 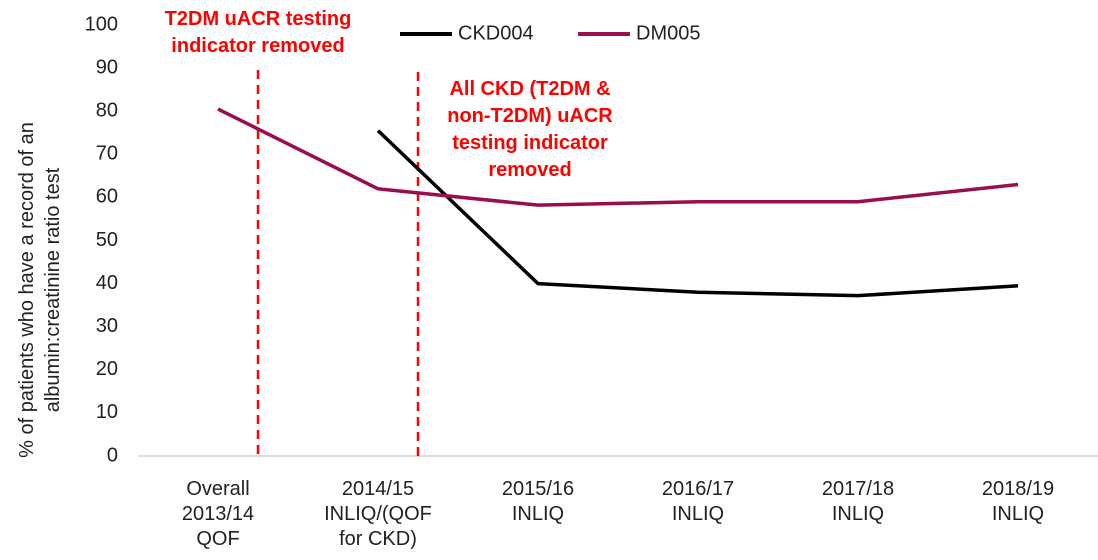 What do you see at coordinates (538, 501) in the screenshot?
I see `x-tick-label: 2015/16 INLIQ` at bounding box center [538, 501].